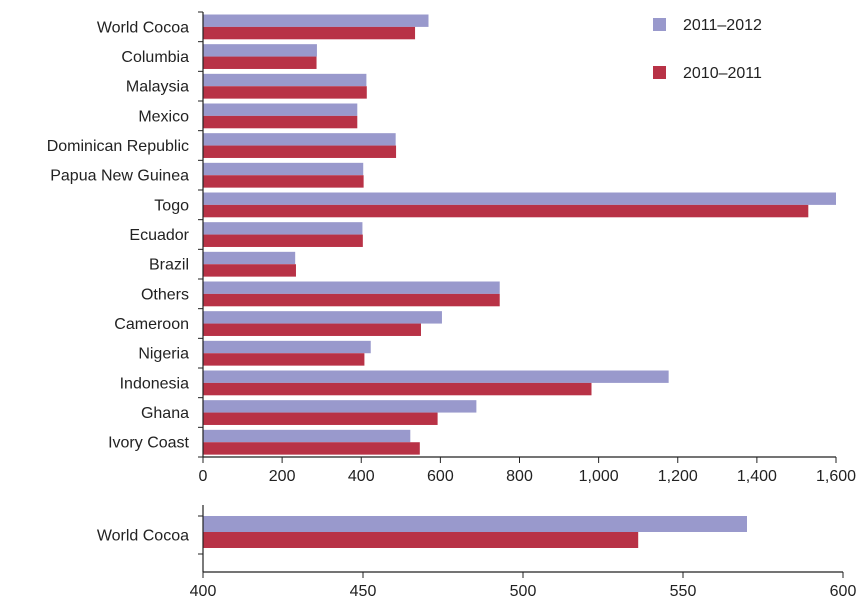 Image resolution: width=865 pixels, height=608 pixels. Describe the element at coordinates (163, 354) in the screenshot. I see `category-label-nigeria: Nigeria` at that location.